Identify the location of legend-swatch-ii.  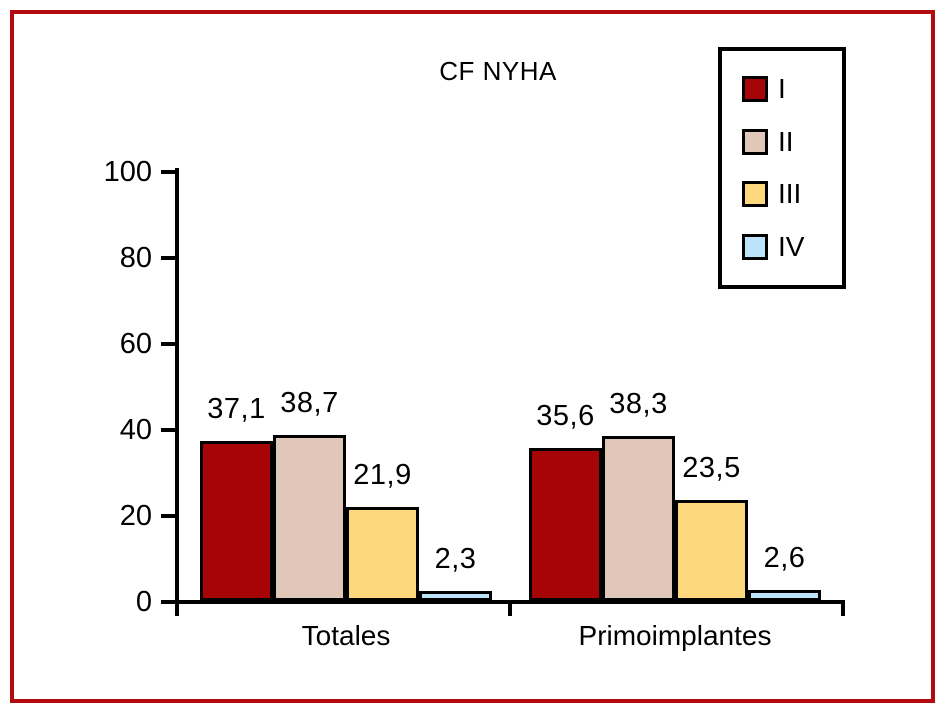
(755, 141).